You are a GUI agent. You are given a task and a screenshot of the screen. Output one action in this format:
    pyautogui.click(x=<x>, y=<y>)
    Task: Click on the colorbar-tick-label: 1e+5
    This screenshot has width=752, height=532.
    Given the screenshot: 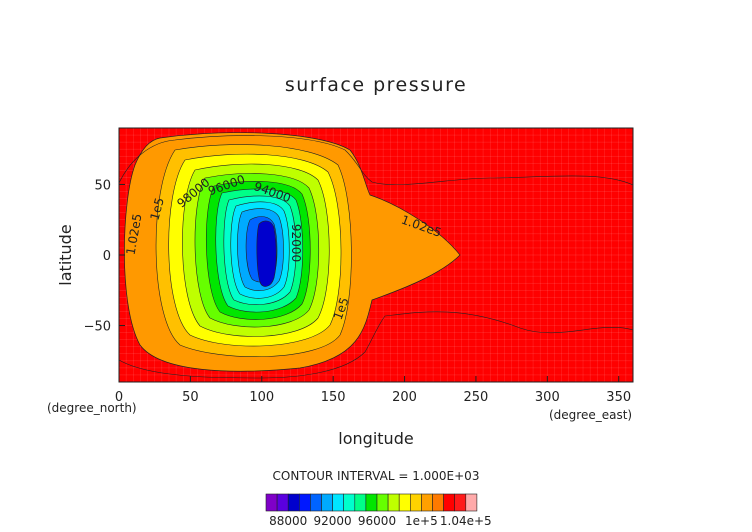 What is the action you would take?
    pyautogui.click(x=421, y=521)
    